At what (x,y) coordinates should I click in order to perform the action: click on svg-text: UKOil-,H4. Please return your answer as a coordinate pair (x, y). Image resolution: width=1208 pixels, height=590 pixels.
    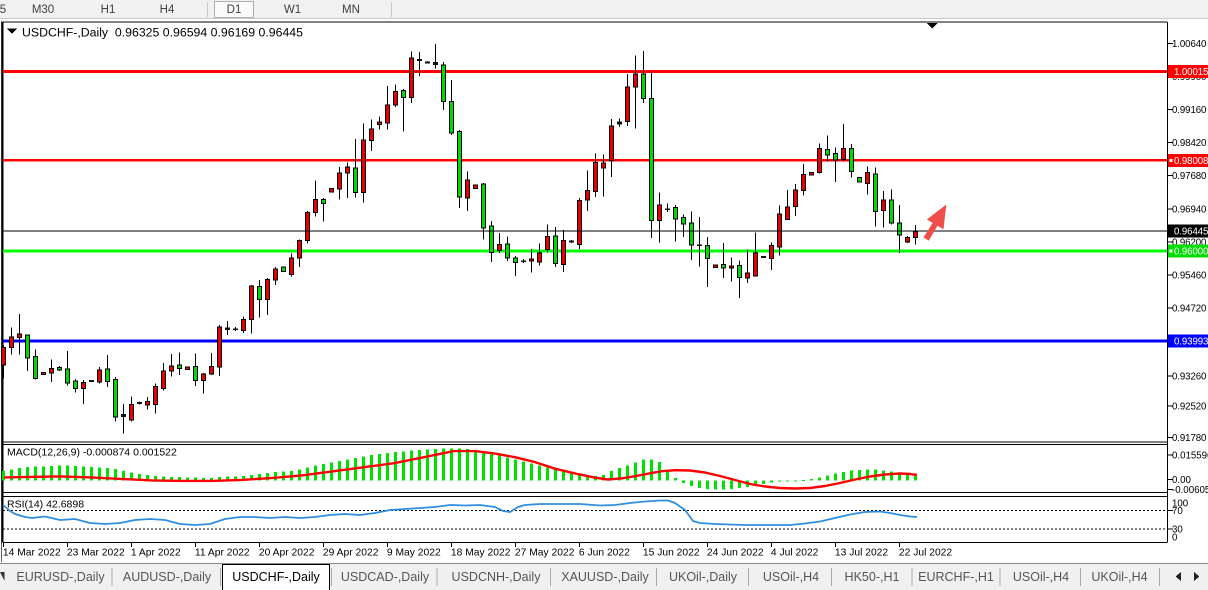
    Looking at the image, I should click on (1119, 577).